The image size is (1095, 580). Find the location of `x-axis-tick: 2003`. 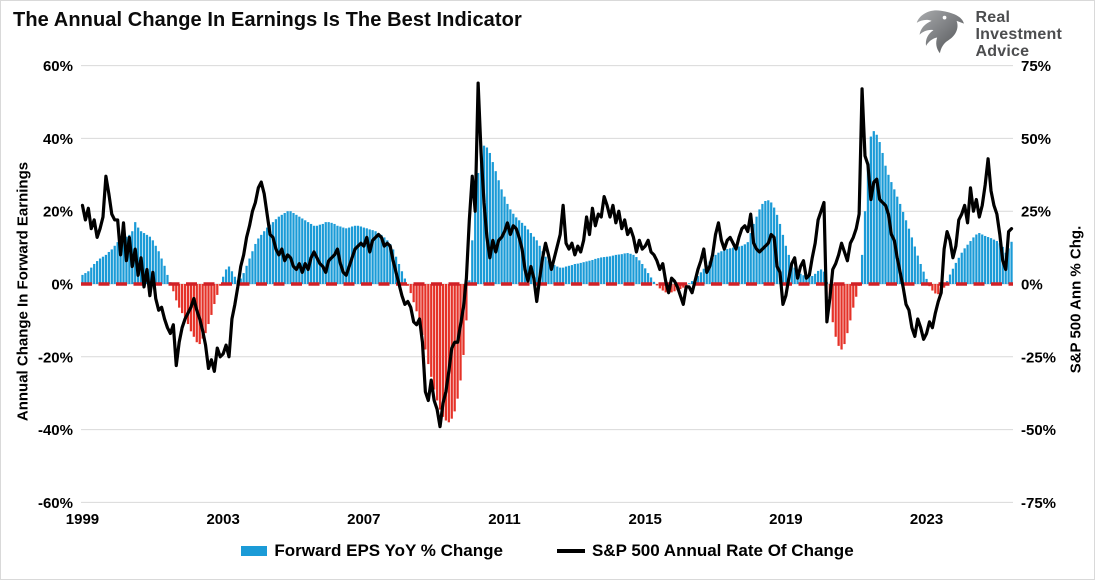

x-axis-tick: 2003 is located at coordinates (222, 519).